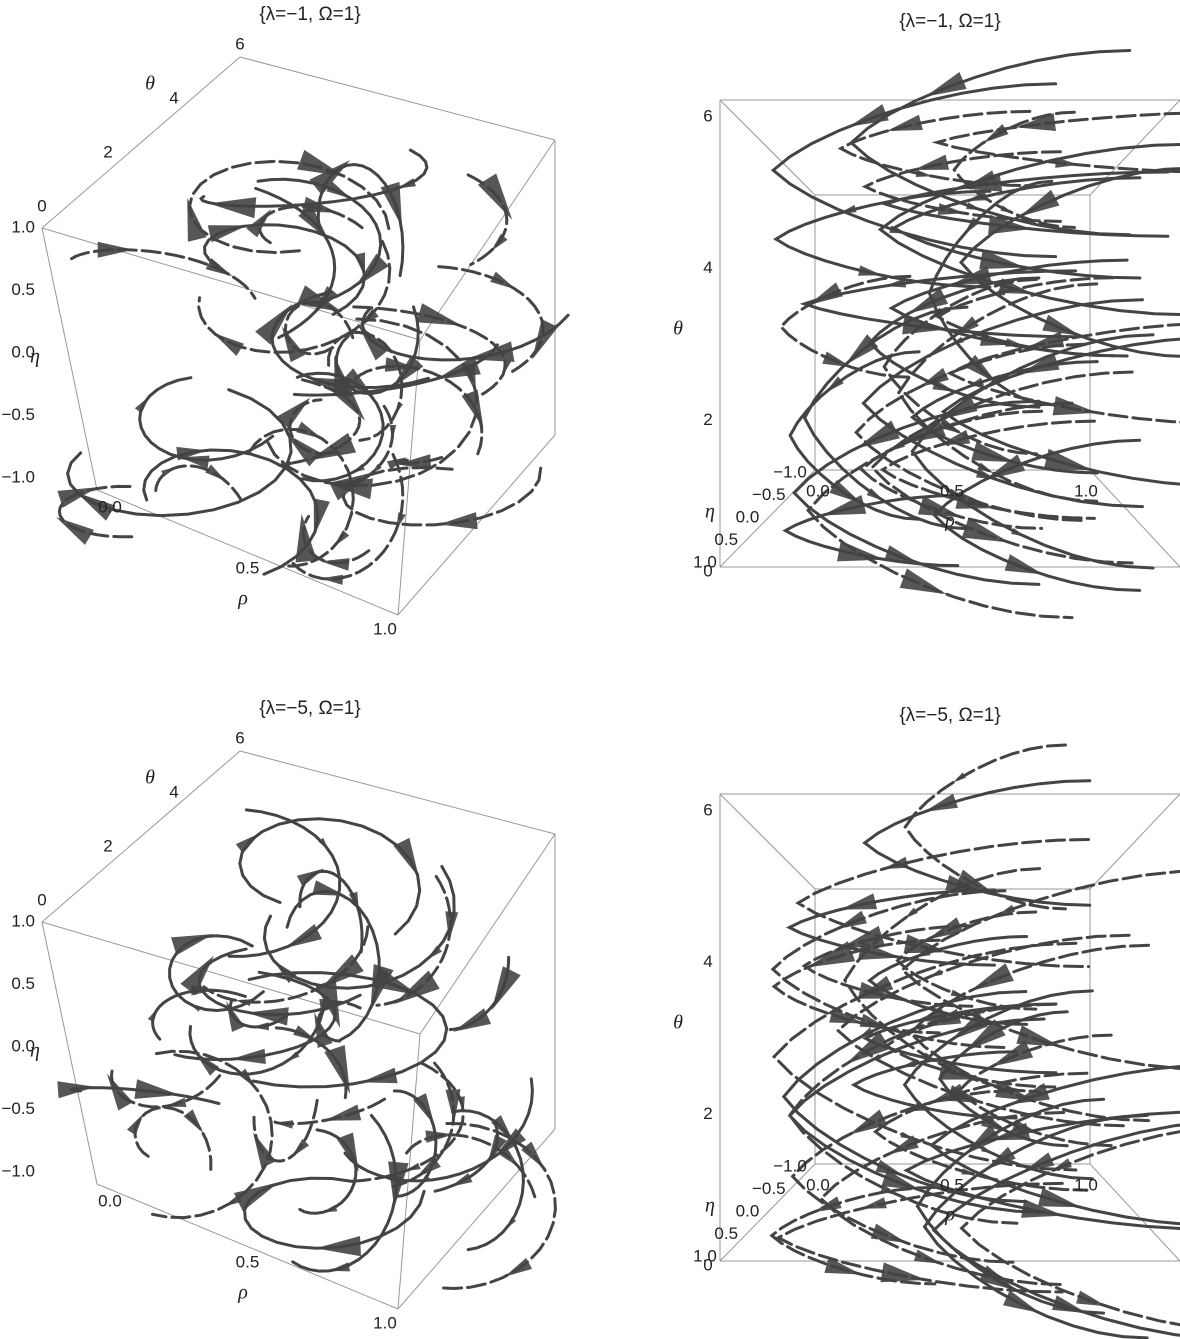 The image size is (1180, 1339). What do you see at coordinates (707, 267) in the screenshot?
I see `z-tick-label: 4` at bounding box center [707, 267].